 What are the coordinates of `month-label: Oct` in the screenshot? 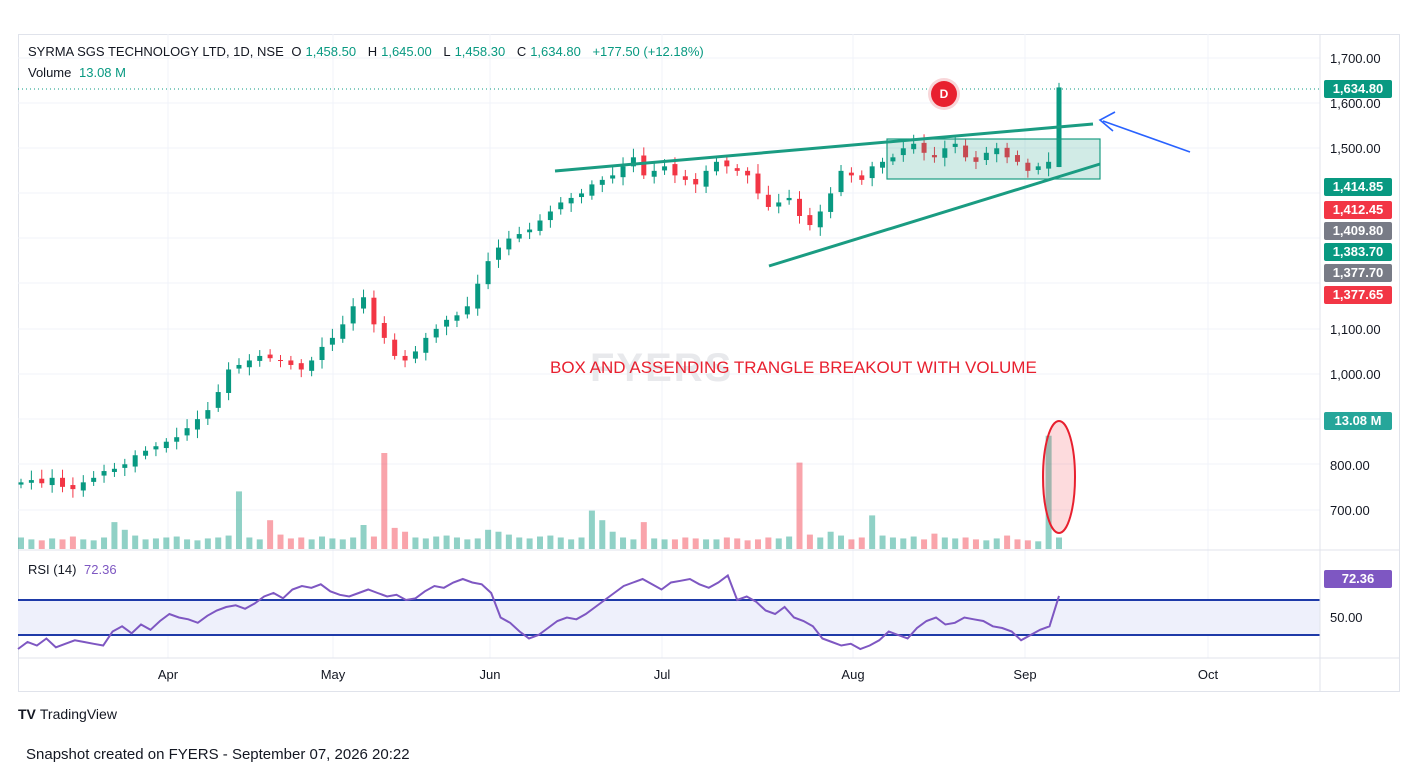 It's located at (1208, 674).